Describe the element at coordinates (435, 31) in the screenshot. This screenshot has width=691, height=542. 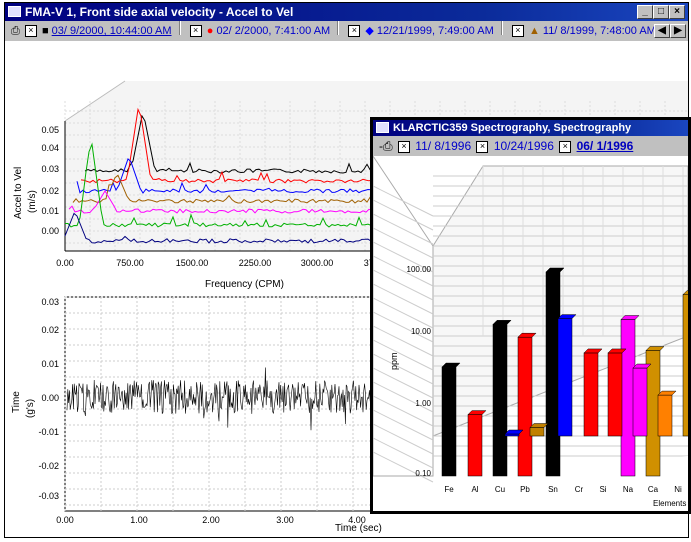
I see `date-label: 12/21/1999, 7:49:00 AM` at that location.